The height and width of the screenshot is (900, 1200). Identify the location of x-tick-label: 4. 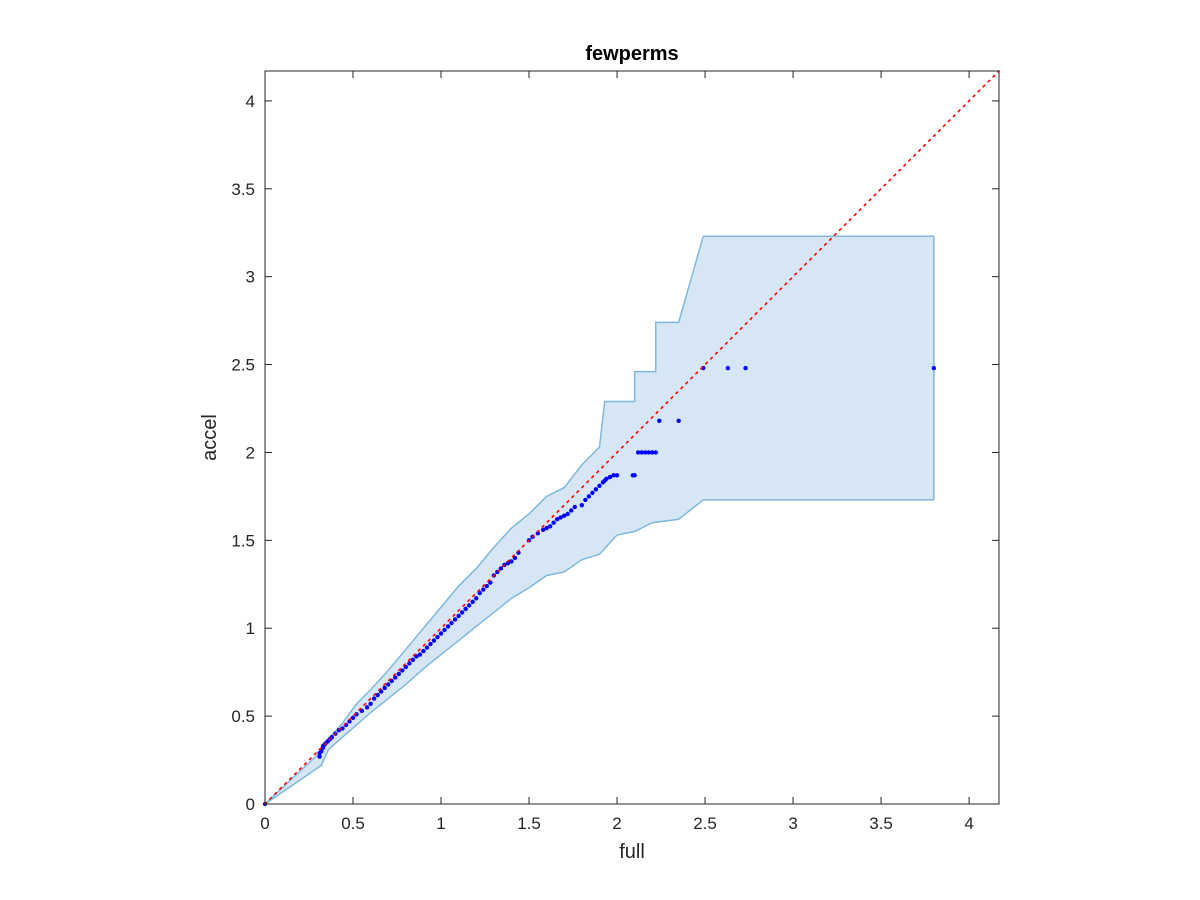
(968, 823).